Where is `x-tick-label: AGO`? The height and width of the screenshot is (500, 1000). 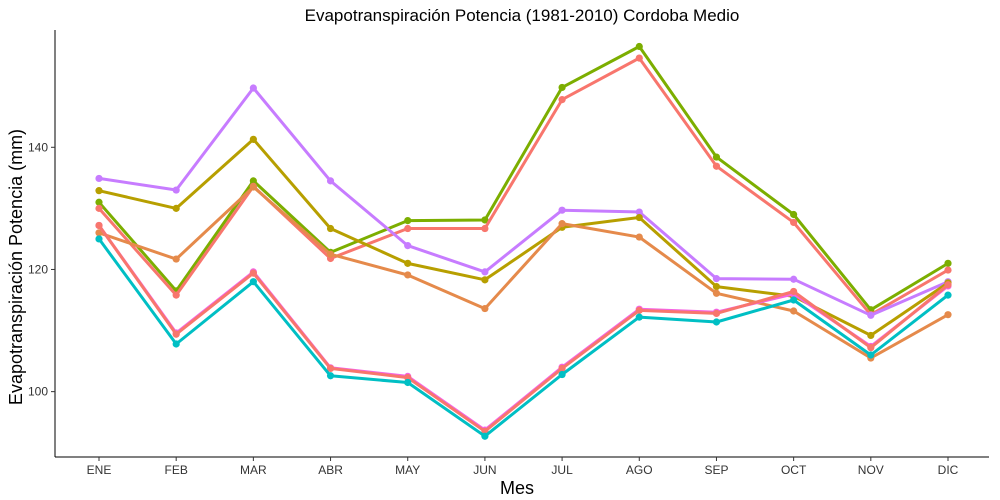
x-tick-label: AGO is located at coordinates (639, 470).